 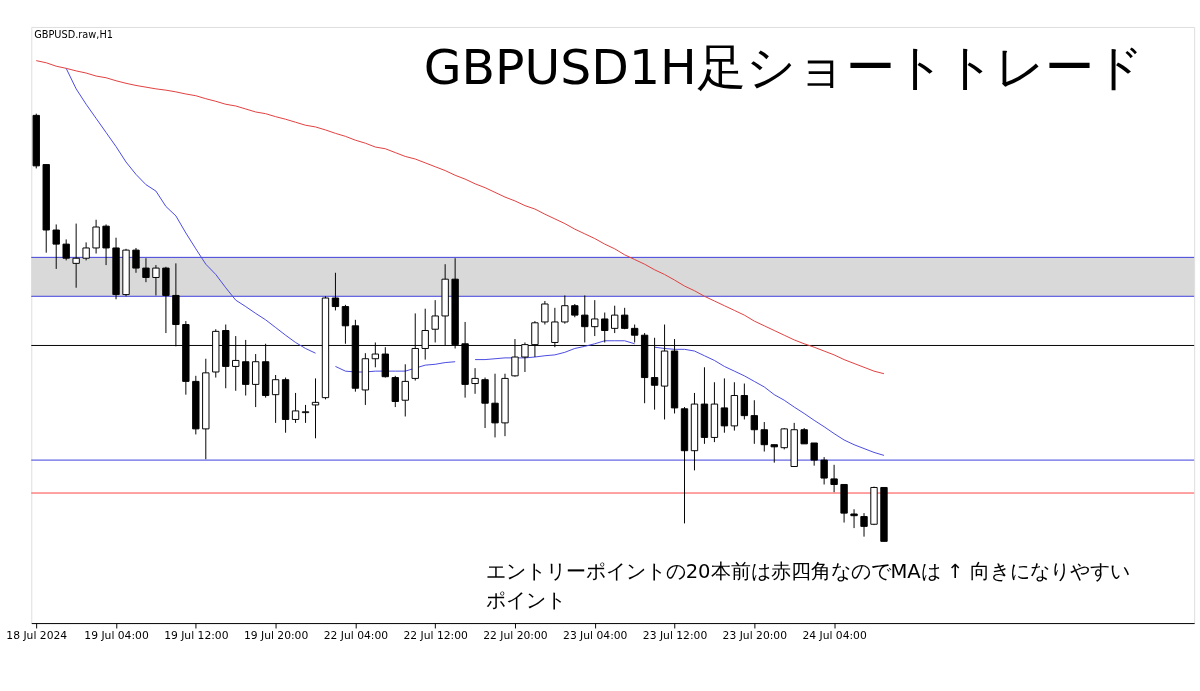 I want to click on x-tick-label: 18 Jul 2024, so click(x=37, y=636).